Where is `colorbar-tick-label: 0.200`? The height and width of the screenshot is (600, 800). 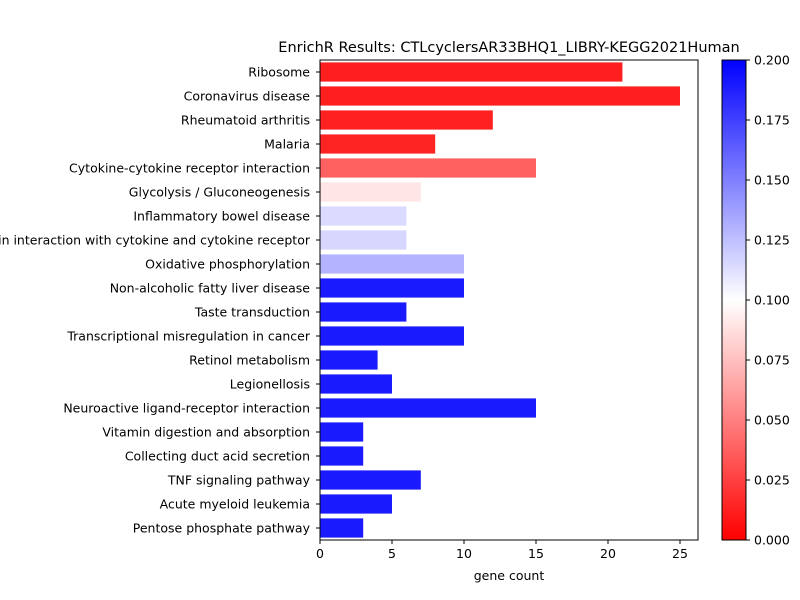
colorbar-tick-label: 0.200 is located at coordinates (772, 60).